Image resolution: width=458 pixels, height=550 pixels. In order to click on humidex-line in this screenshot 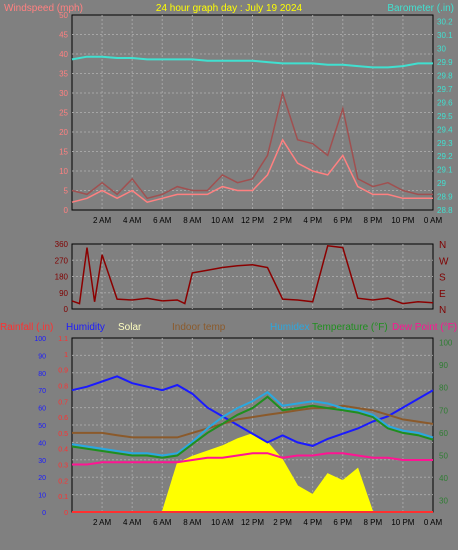, I will do `click(252, 423)`.